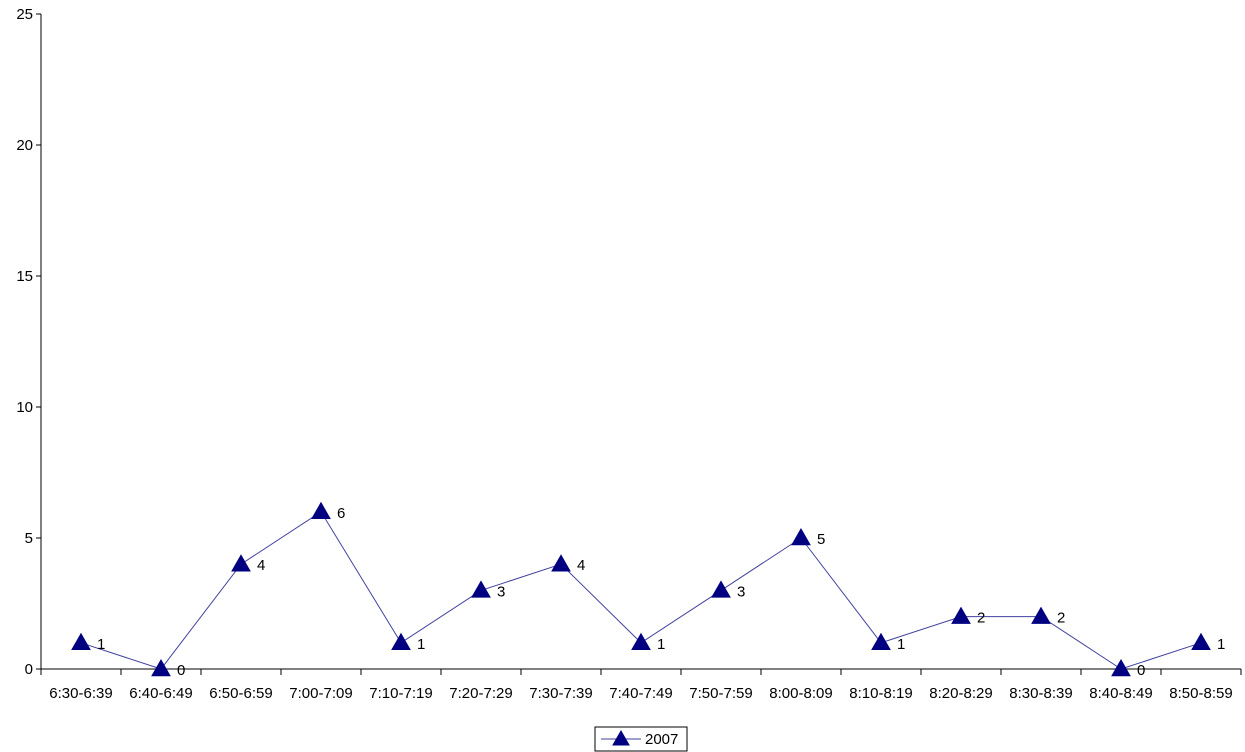 This screenshot has width=1245, height=752. I want to click on y-tick-label: 25, so click(24, 14).